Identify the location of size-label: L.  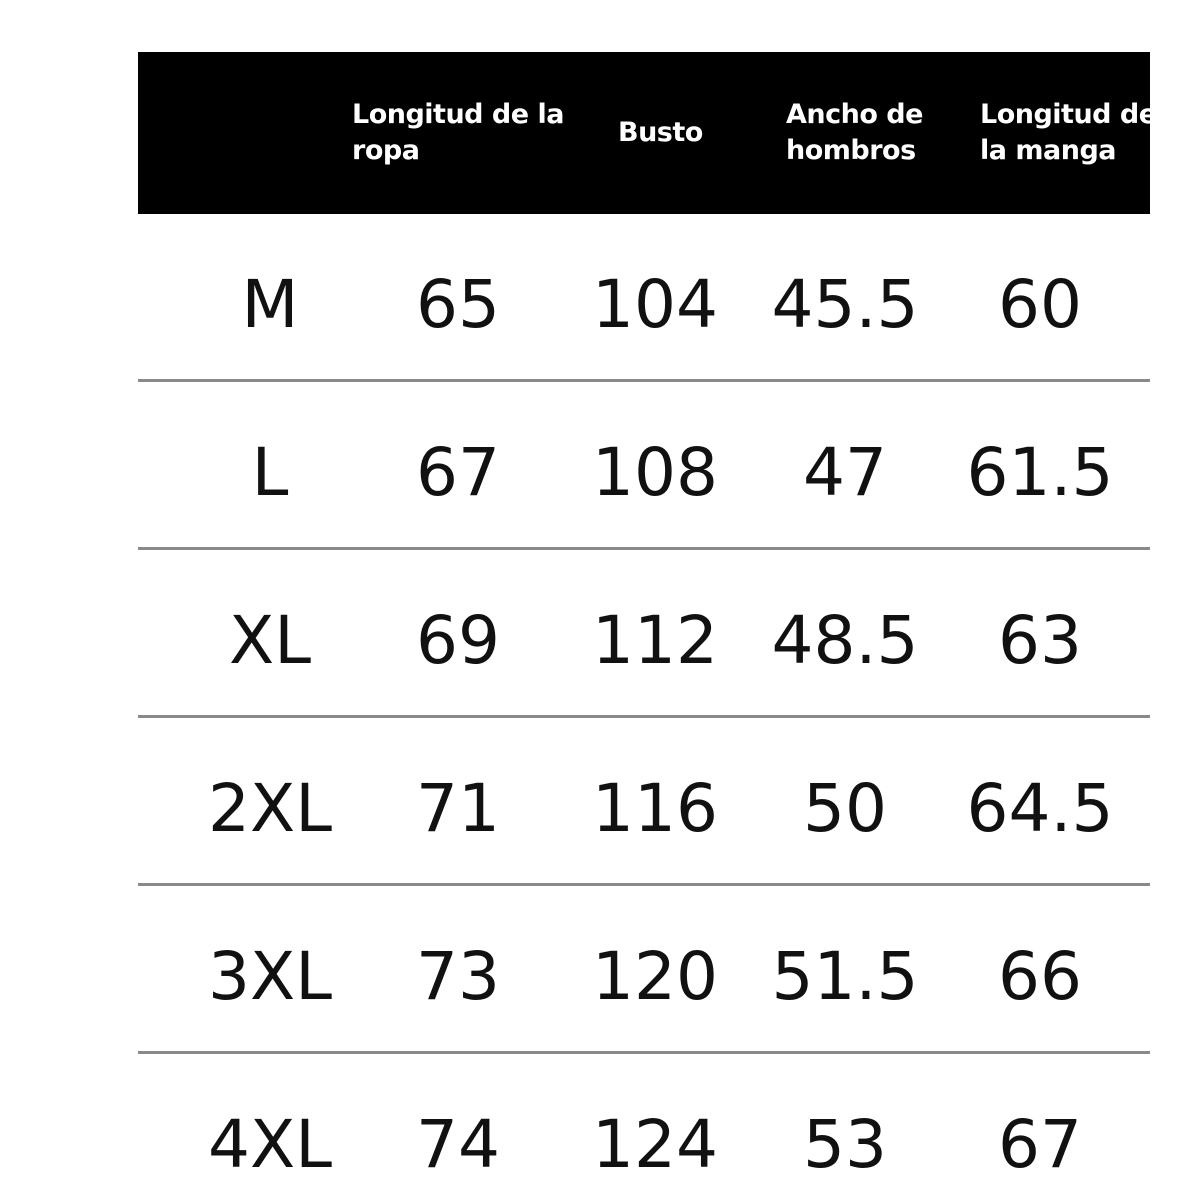
(270, 472).